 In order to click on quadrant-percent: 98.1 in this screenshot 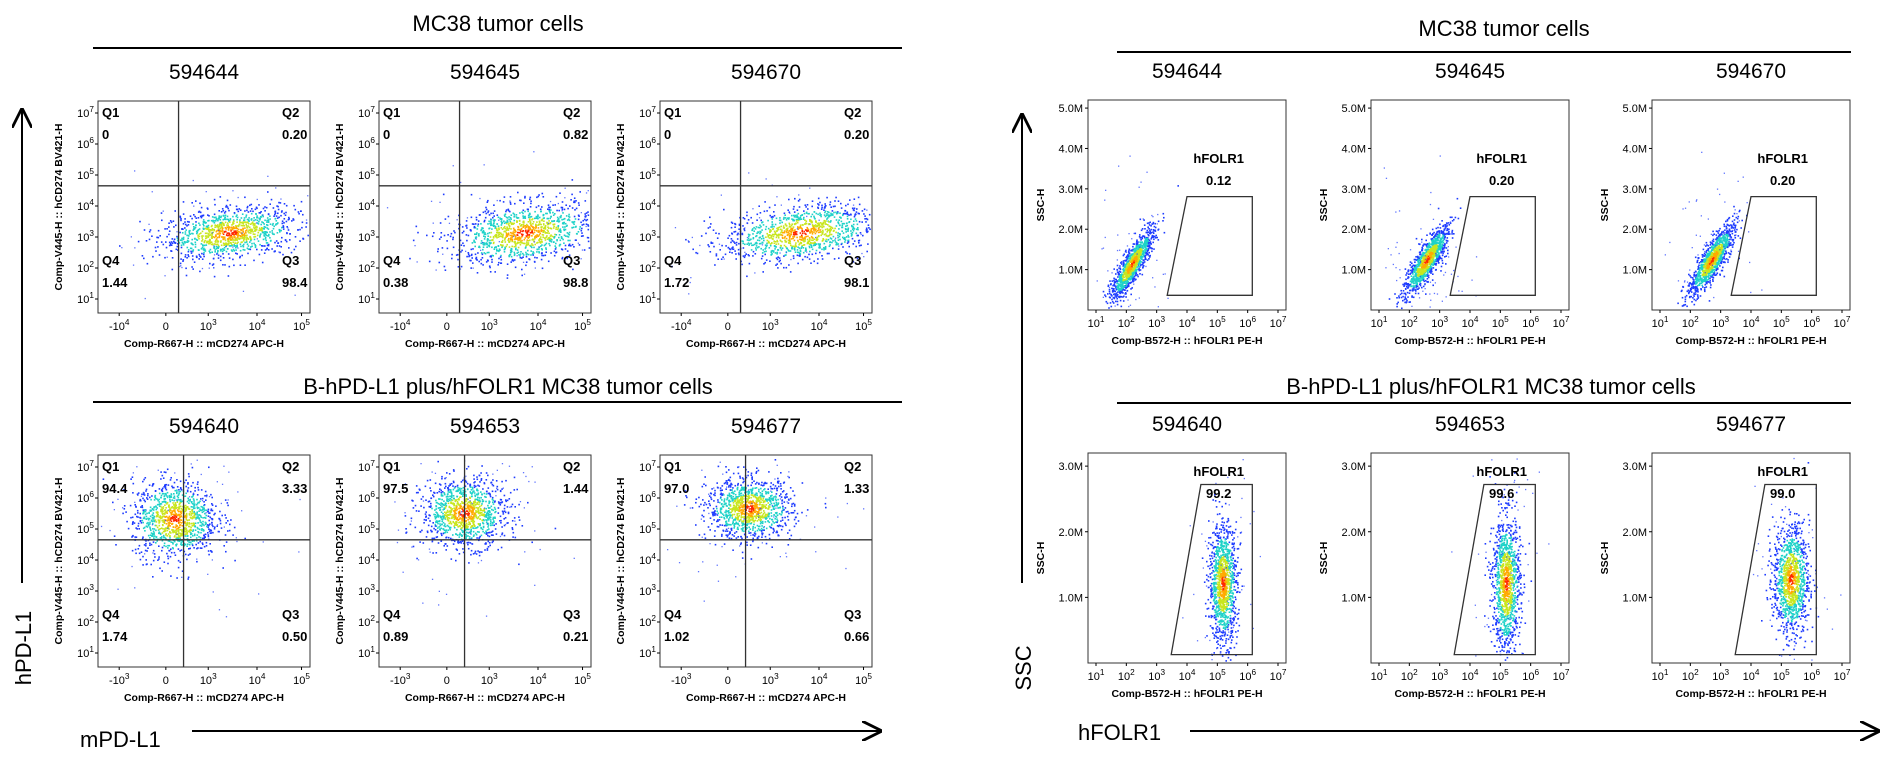, I will do `click(856, 282)`.